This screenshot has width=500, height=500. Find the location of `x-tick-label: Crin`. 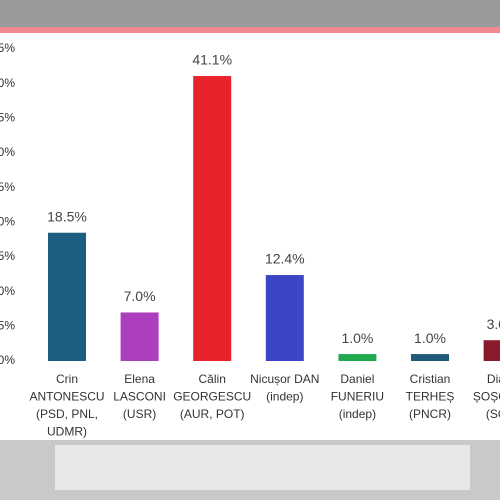

x-tick-label: Crin is located at coordinates (67, 379).